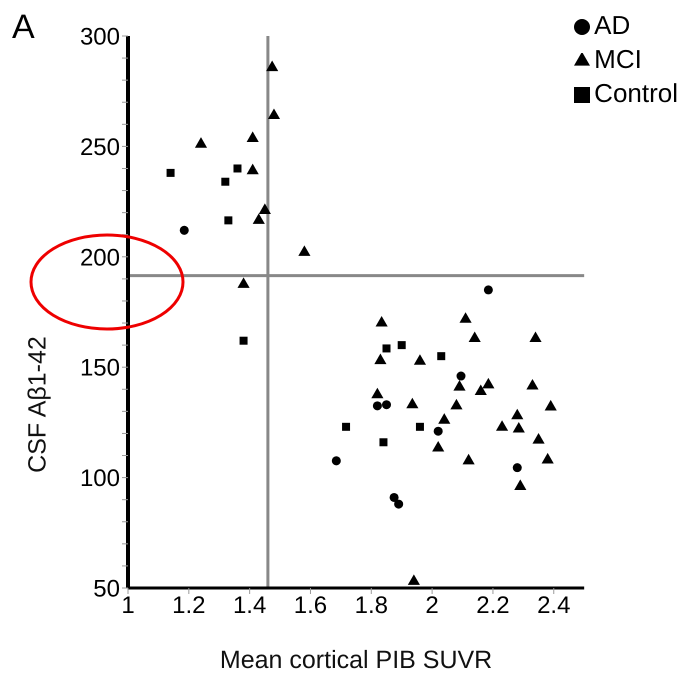  I want to click on x-tick-label: 2.4, so click(553, 606).